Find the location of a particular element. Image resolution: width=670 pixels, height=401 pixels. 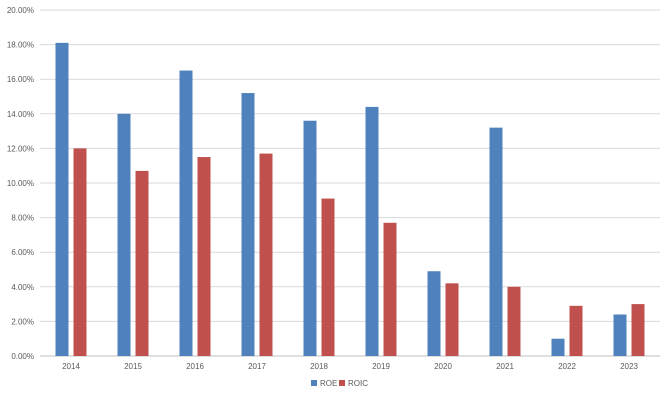

bar-roic-2022 is located at coordinates (576, 330).